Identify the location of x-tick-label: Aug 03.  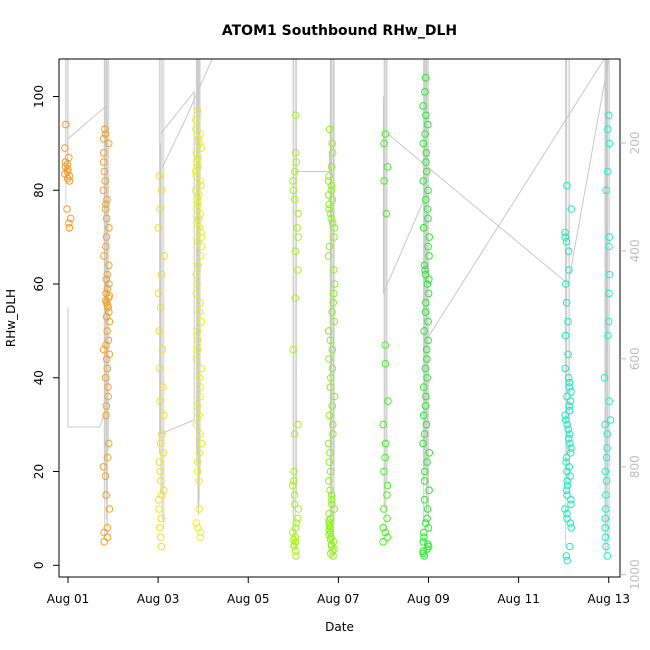
(158, 599).